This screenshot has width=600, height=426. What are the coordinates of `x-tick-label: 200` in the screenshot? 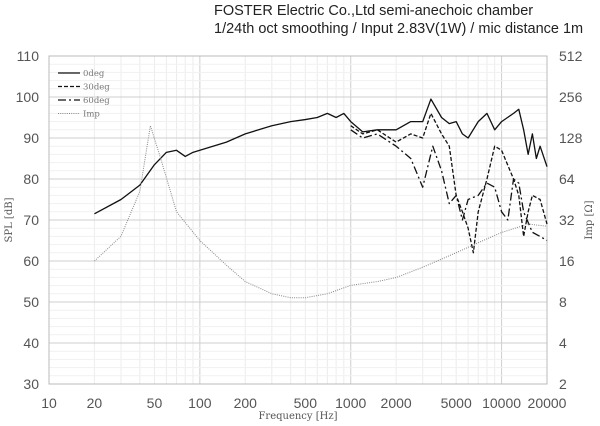 It's located at (246, 403).